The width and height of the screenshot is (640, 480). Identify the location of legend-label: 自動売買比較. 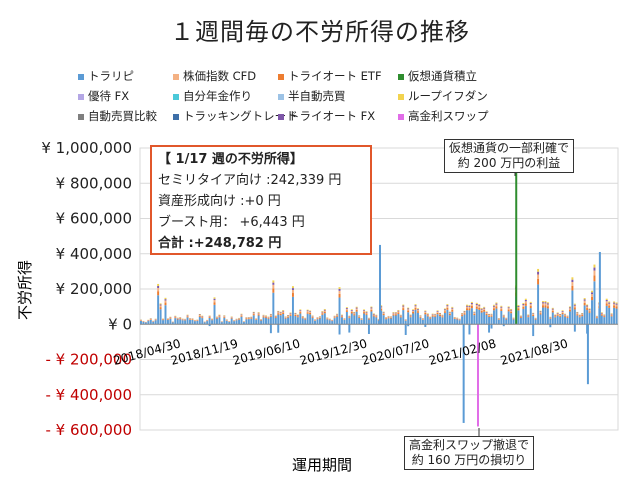
(122, 116).